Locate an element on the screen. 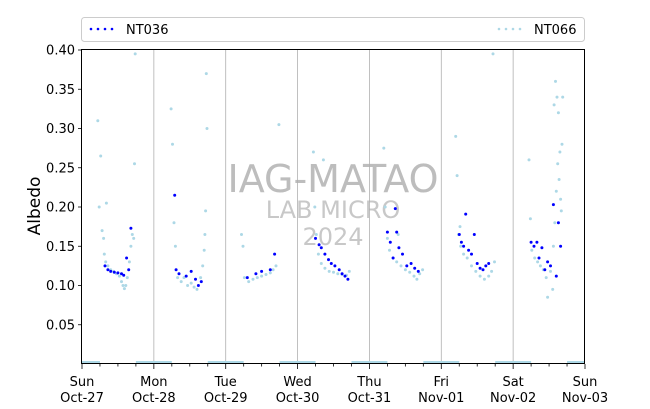 Image resolution: width=650 pixels, height=409 pixels. x-tick-label-date: Oct-29 is located at coordinates (226, 398).